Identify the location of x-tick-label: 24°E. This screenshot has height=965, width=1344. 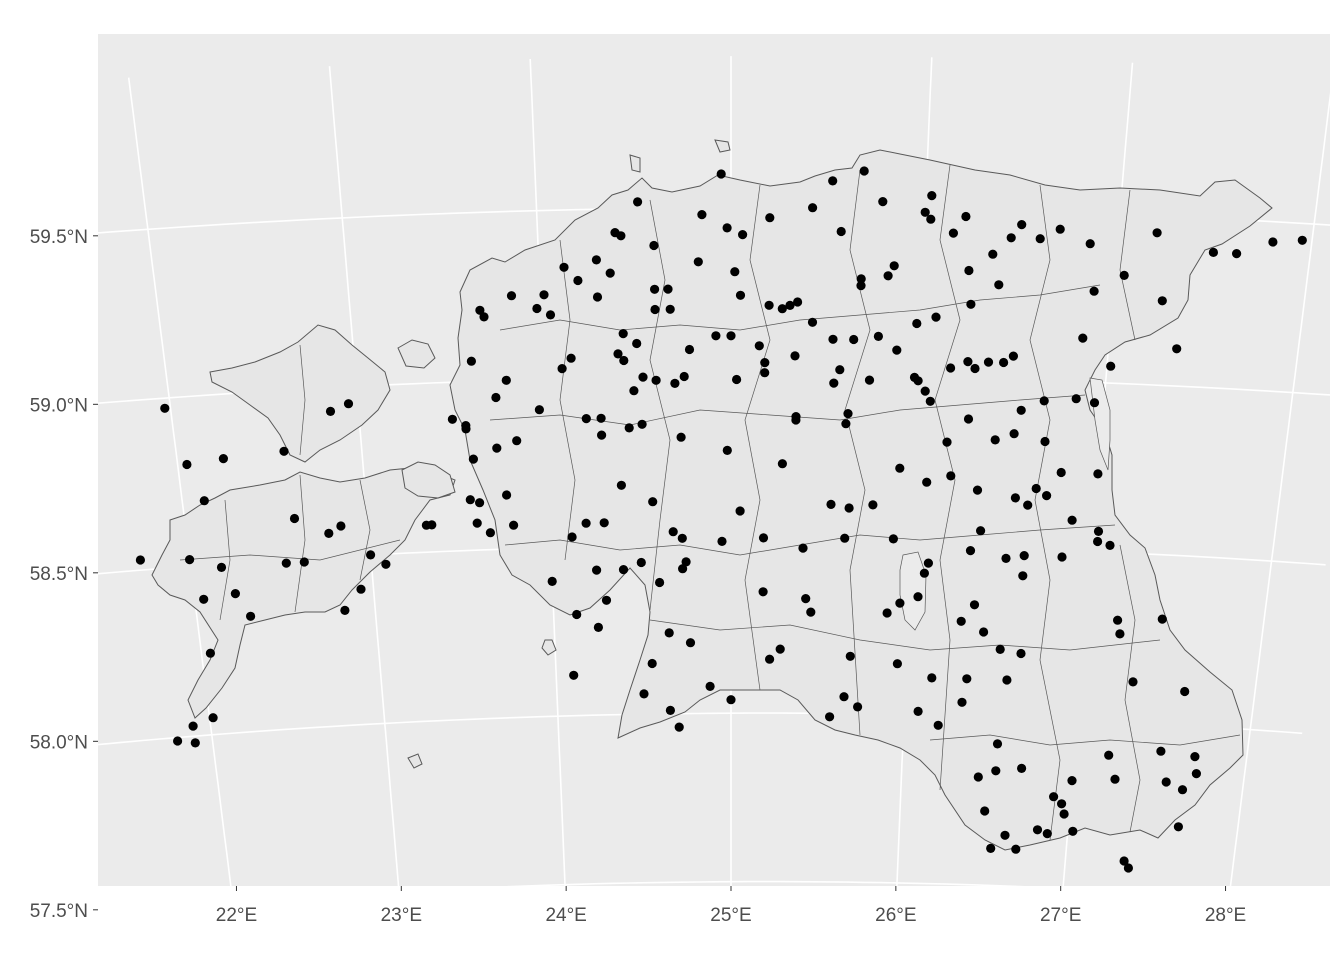
(565, 915).